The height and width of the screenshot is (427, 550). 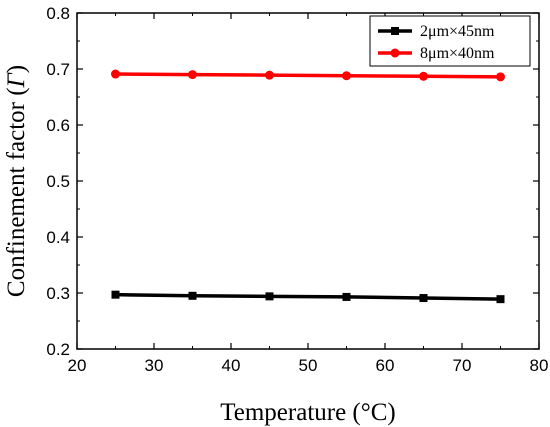 What do you see at coordinates (539, 365) in the screenshot?
I see `x-tick-label: 80` at bounding box center [539, 365].